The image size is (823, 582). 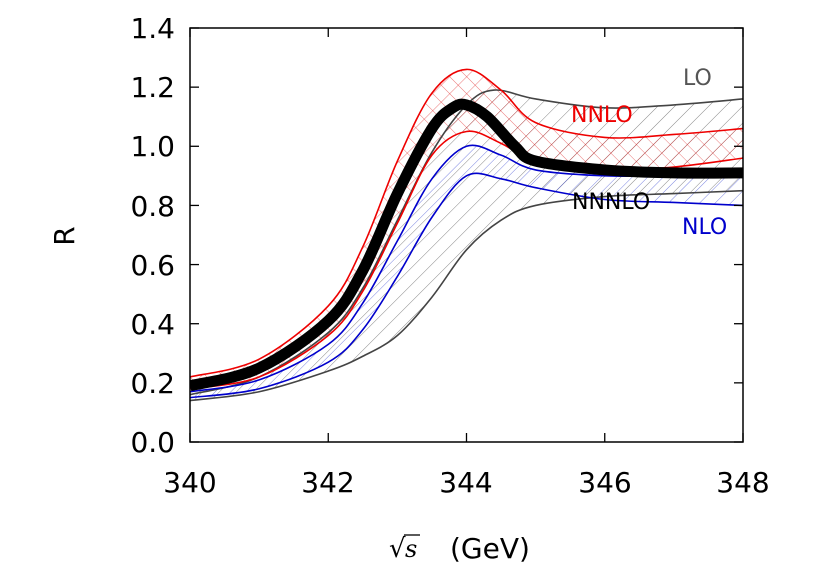 What do you see at coordinates (742, 482) in the screenshot?
I see `x-tick-label: 348` at bounding box center [742, 482].